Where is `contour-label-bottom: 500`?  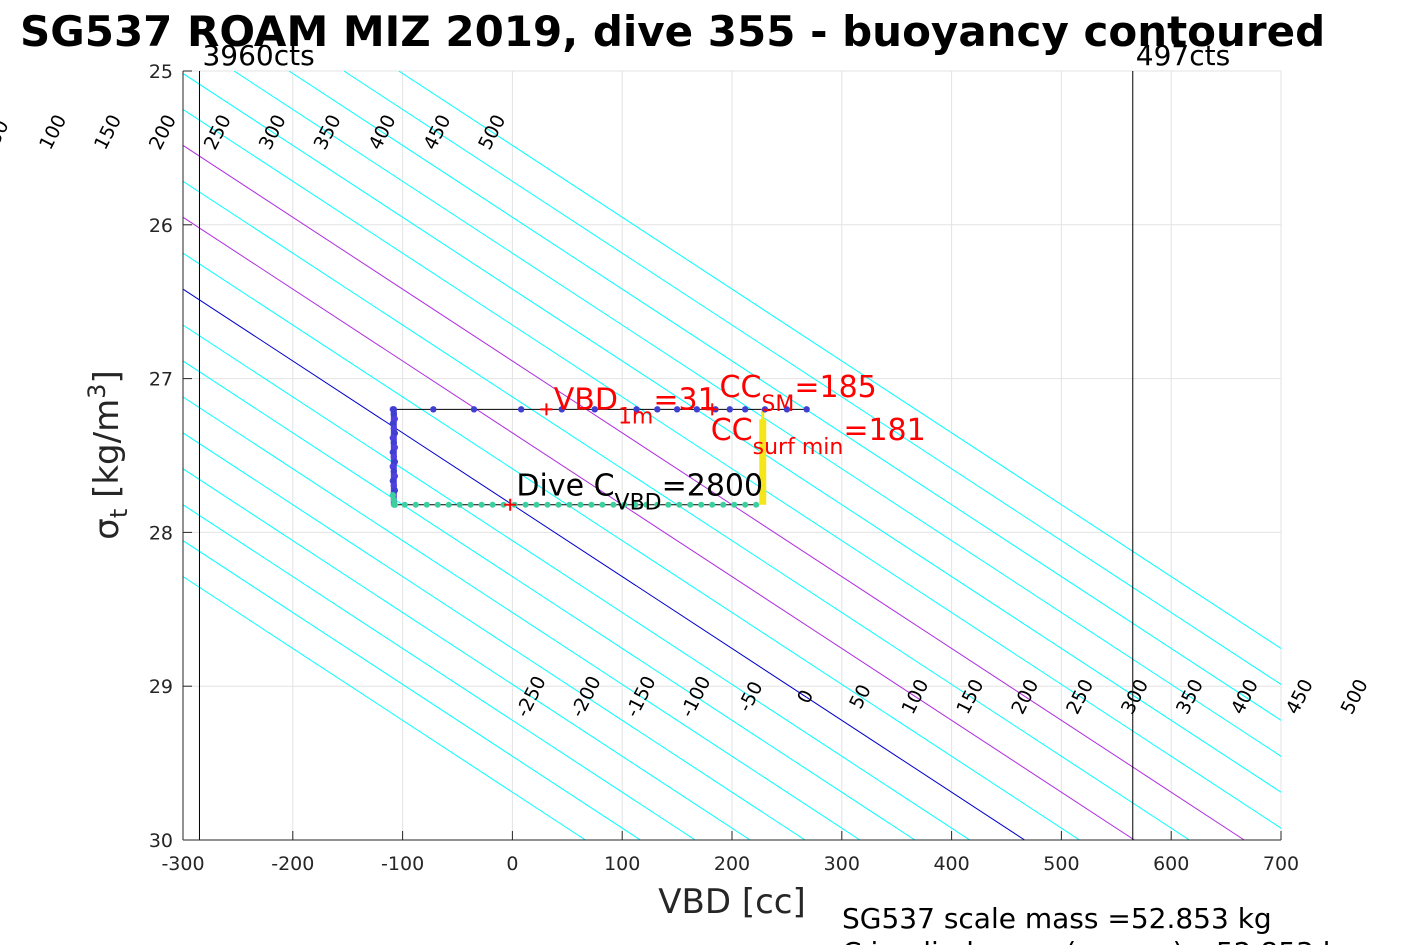 contour-label-bottom: 500 is located at coordinates (1355, 697).